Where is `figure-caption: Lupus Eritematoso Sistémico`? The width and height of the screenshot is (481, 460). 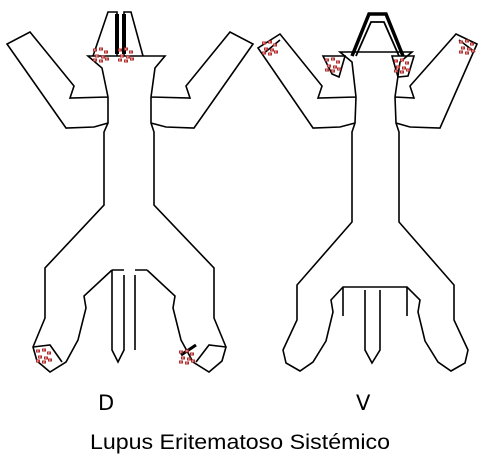 figure-caption: Lupus Eritematoso Sistémico is located at coordinates (240, 442).